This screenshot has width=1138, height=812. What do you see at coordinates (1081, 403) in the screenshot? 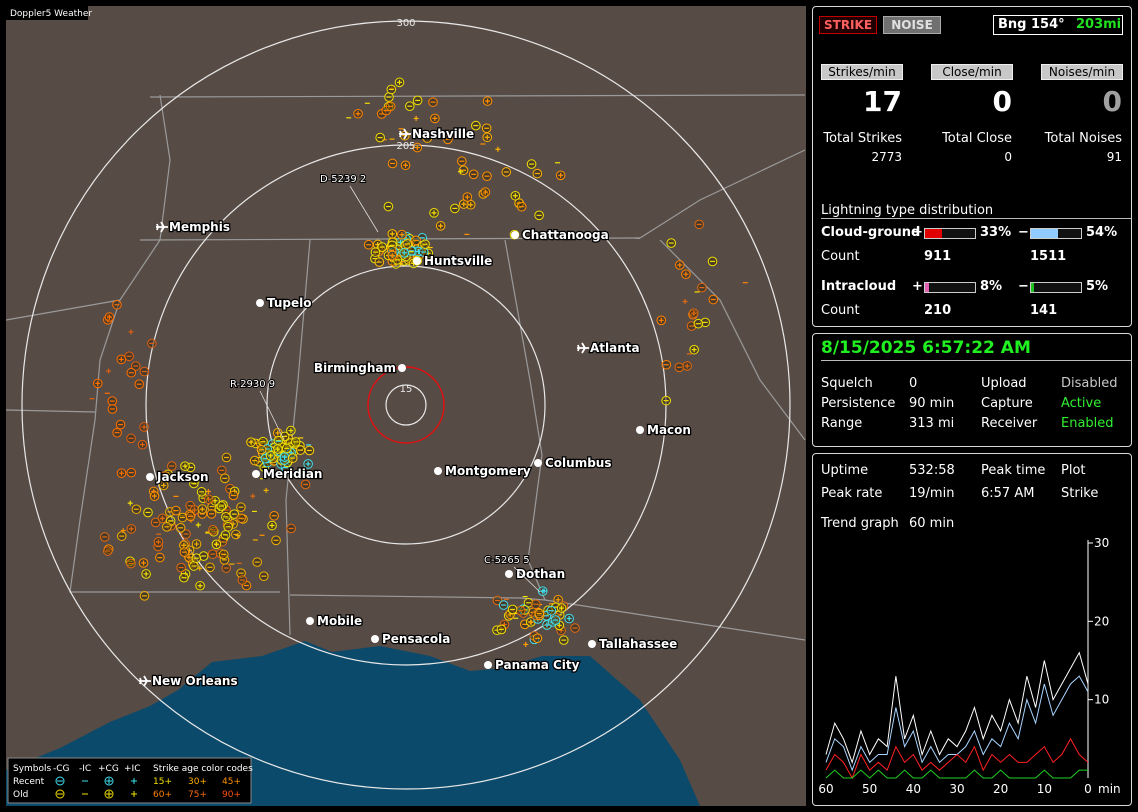
I see `setting-value: Active` at bounding box center [1081, 403].